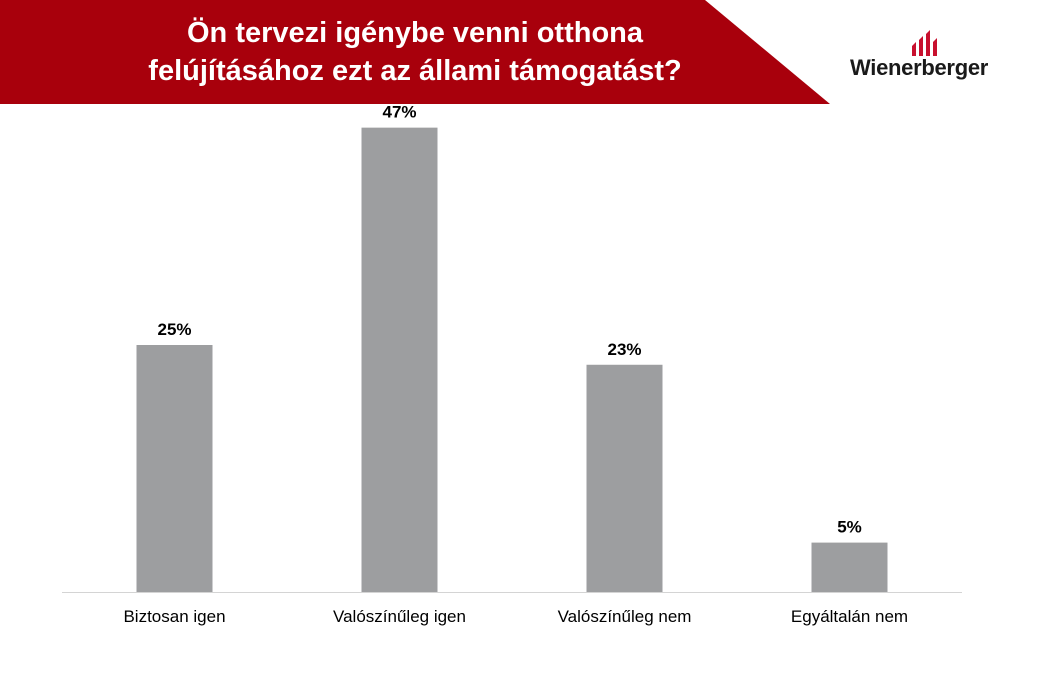  I want to click on data-label-1: 25%, so click(174, 329).